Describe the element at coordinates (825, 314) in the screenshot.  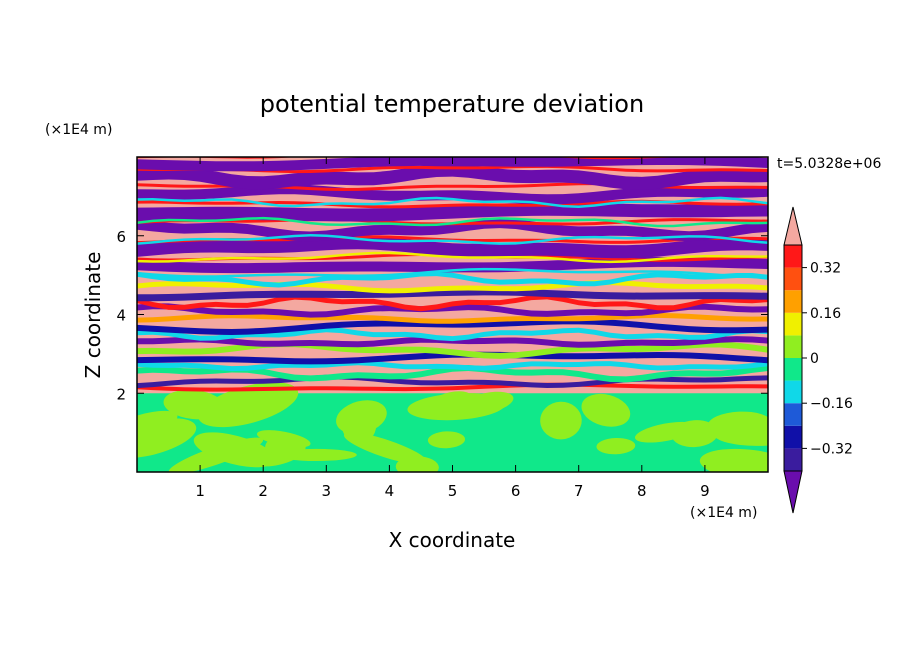
I see `colorbar-label: 0.16` at that location.